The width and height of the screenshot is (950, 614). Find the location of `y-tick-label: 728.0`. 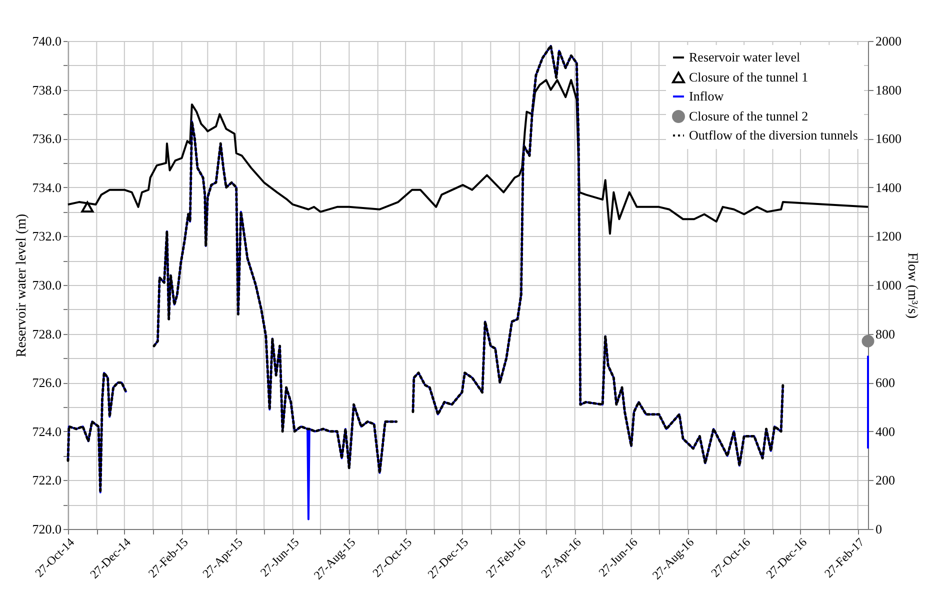

y-tick-label: 728.0 is located at coordinates (47, 334).